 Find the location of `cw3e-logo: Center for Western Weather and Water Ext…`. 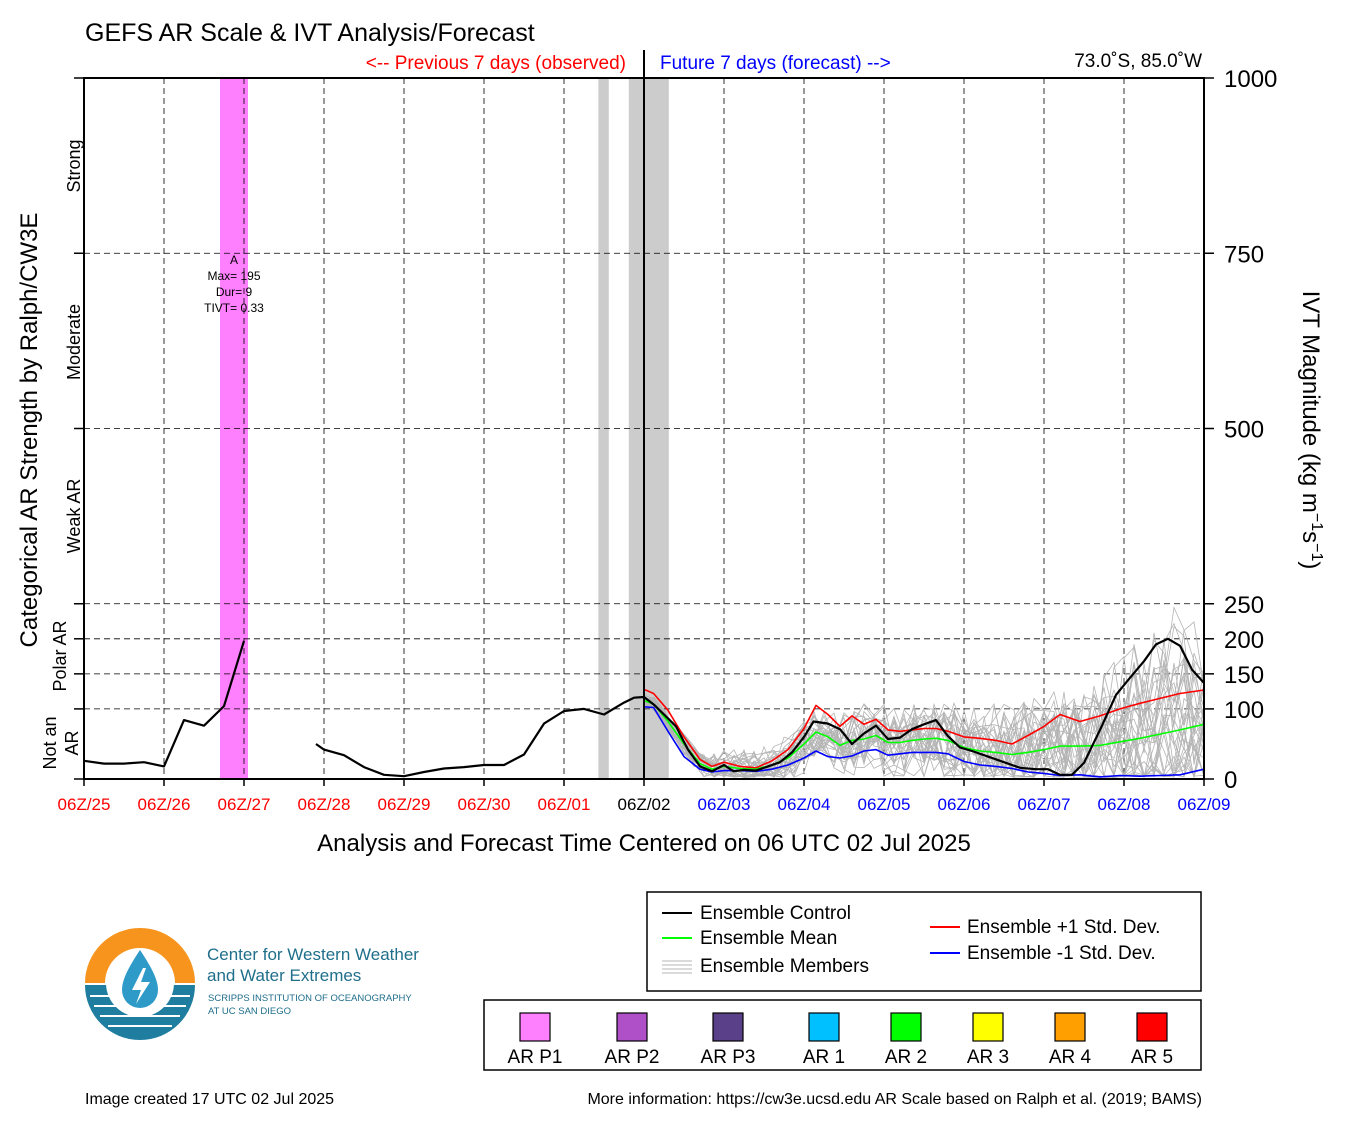

cw3e-logo: Center for Western Weather and Water Ext… is located at coordinates (252, 984).